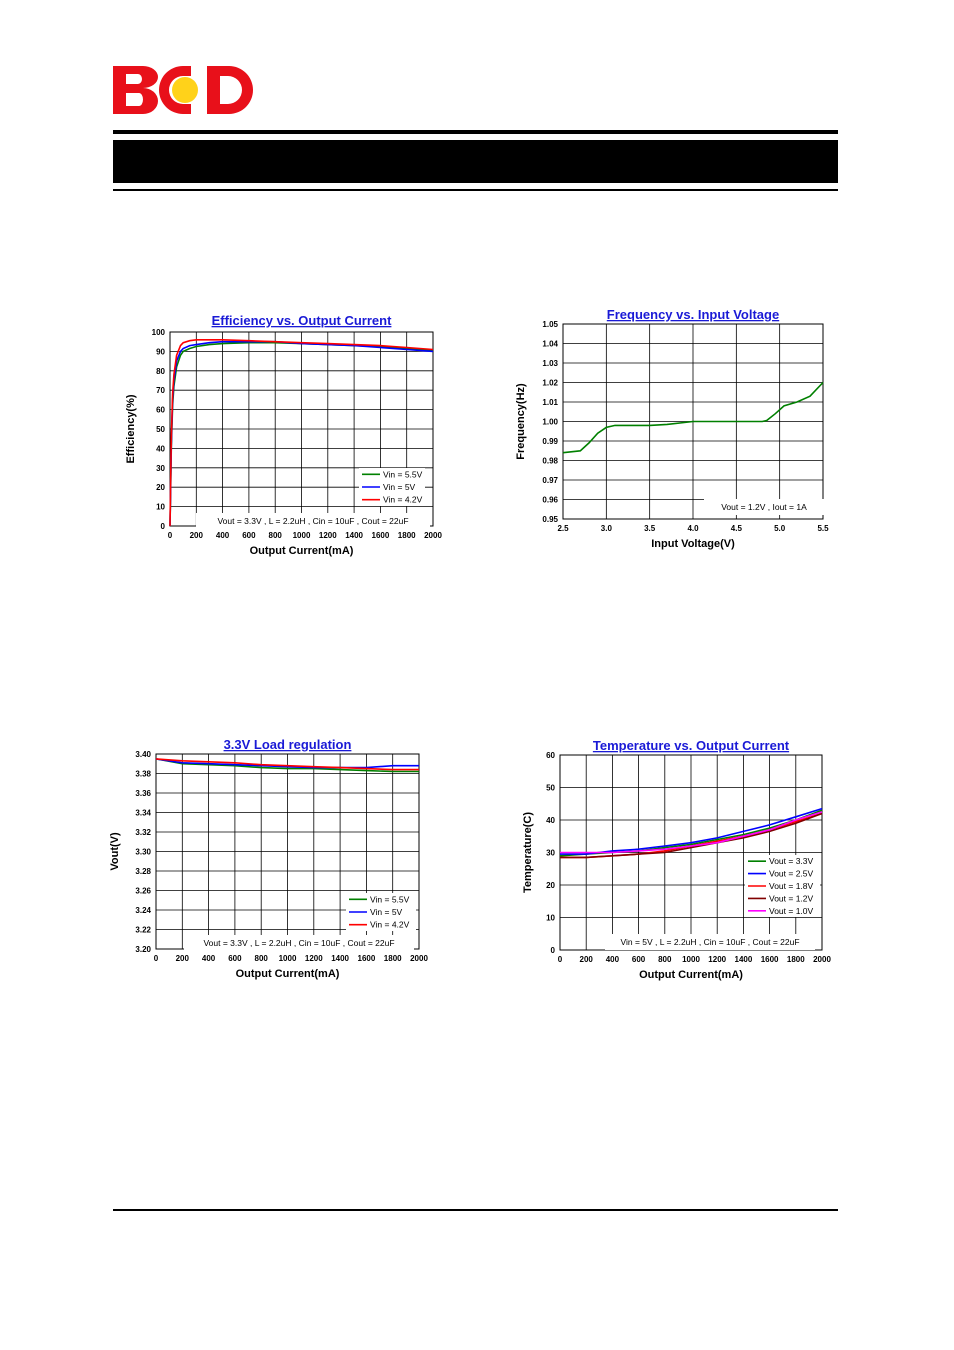  Describe the element at coordinates (143, 813) in the screenshot. I see `y-tick-label: 3.34` at that location.